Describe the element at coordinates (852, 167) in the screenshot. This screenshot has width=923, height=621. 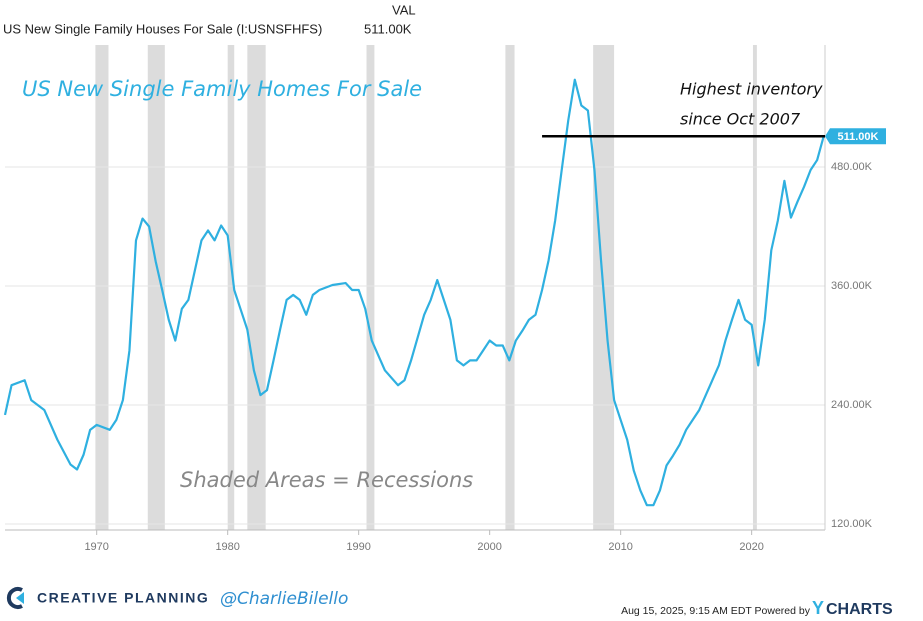
I see `y-tick-label: 480.00K` at that location.